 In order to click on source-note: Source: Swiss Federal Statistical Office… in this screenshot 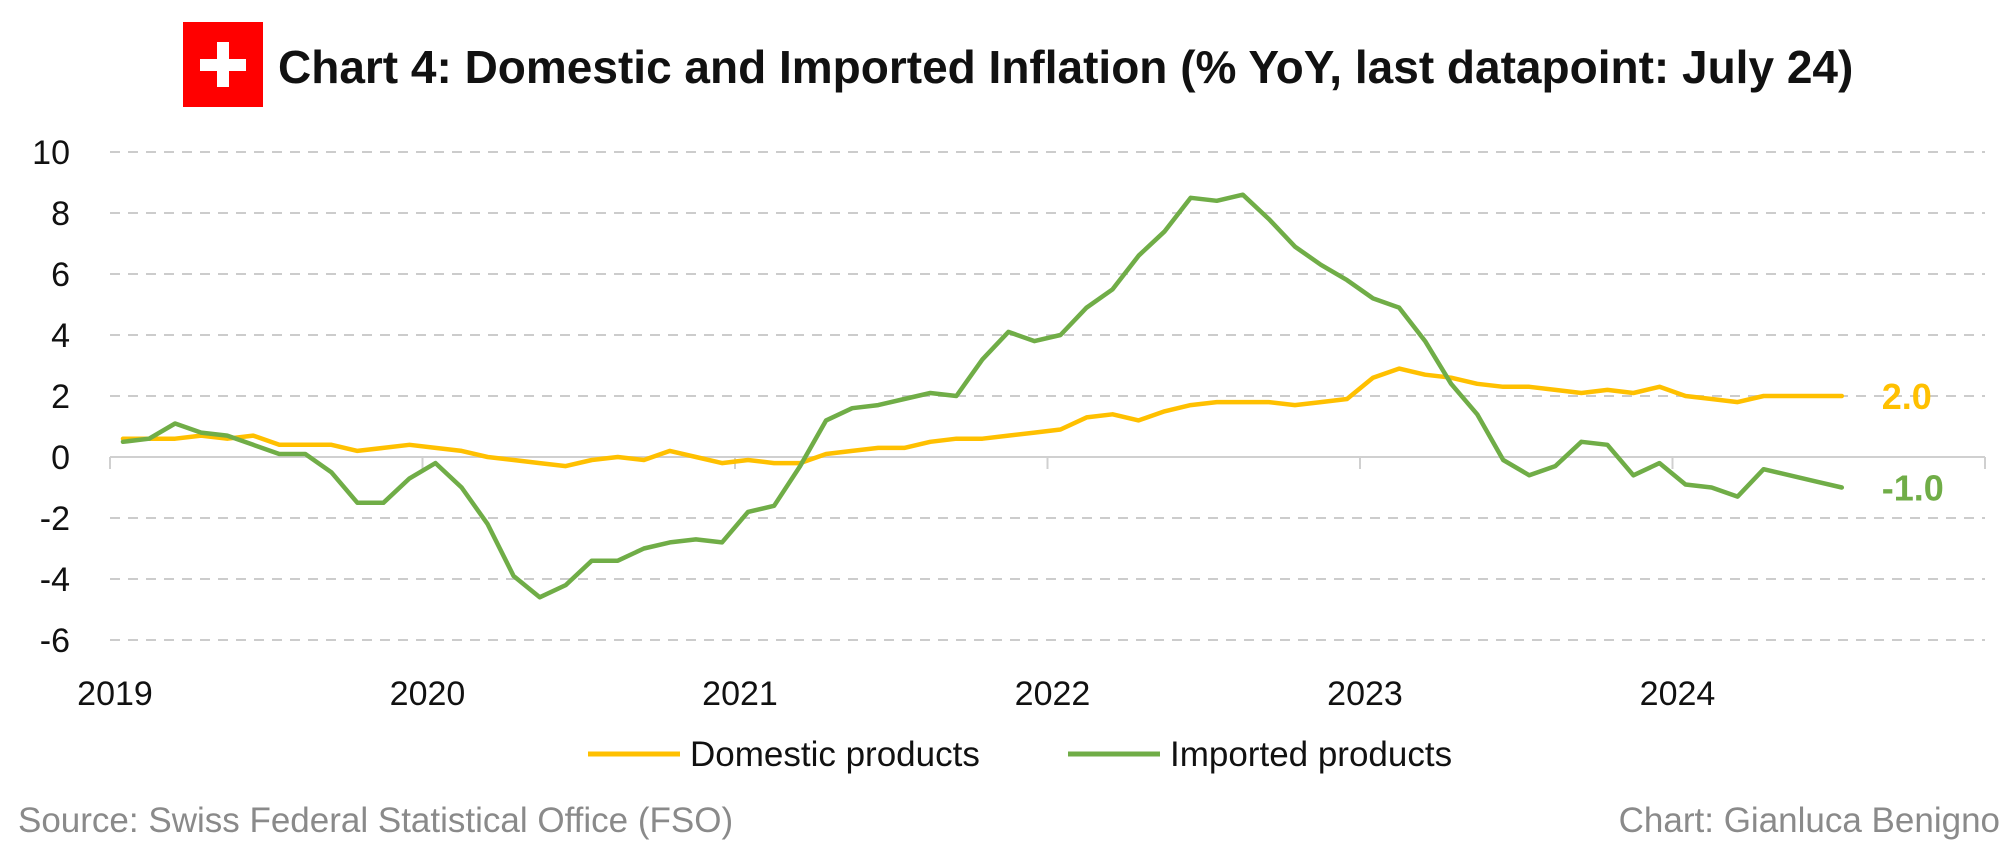, I will do `click(375, 820)`.